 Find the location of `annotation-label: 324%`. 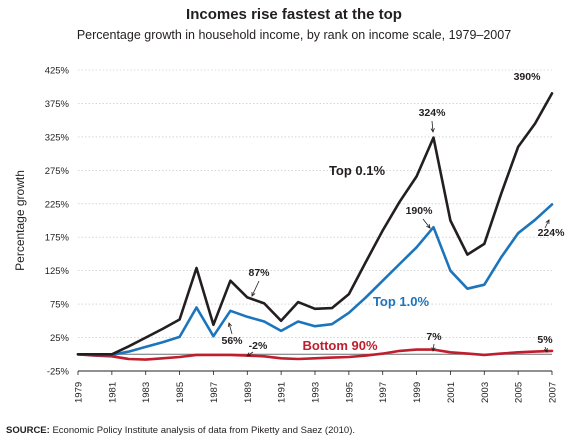

annotation-label: 324% is located at coordinates (433, 113).